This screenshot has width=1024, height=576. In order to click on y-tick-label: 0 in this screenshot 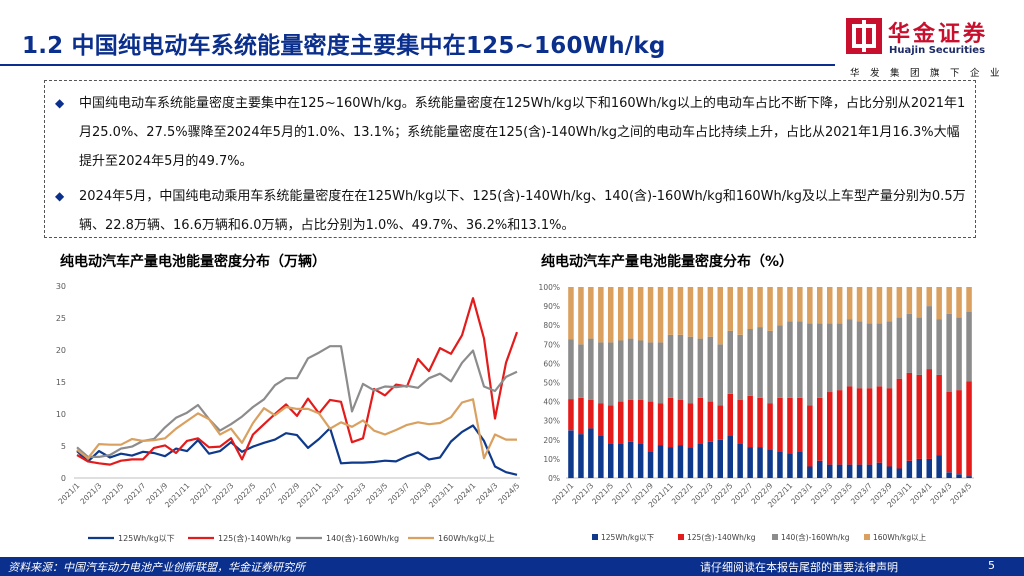, I will do `click(63, 478)`.